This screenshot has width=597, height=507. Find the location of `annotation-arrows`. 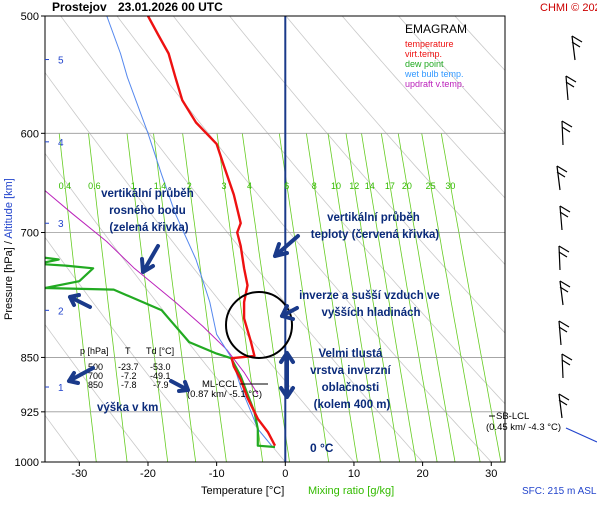

annotation-arrows is located at coordinates (183, 316).